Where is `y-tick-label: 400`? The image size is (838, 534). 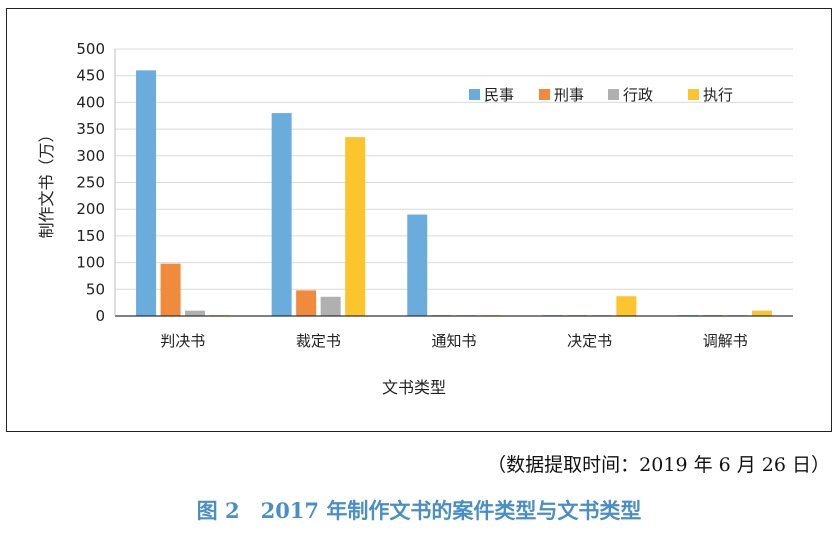
y-tick-label: 400 is located at coordinates (90, 102).